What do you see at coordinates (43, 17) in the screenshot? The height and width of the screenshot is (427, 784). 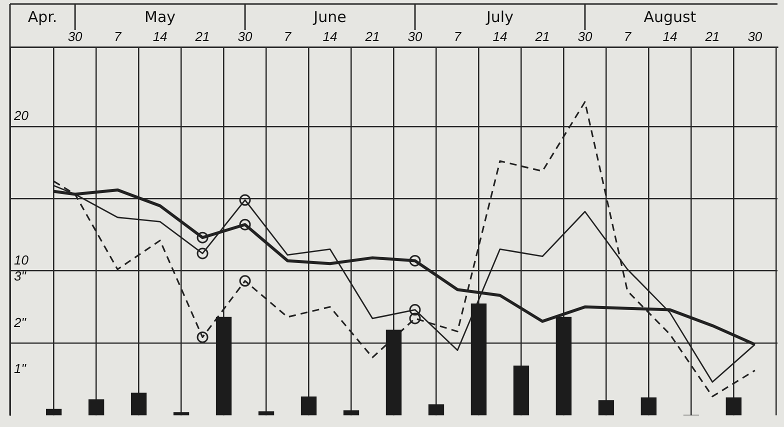 I see `text: Apr.` at bounding box center [43, 17].